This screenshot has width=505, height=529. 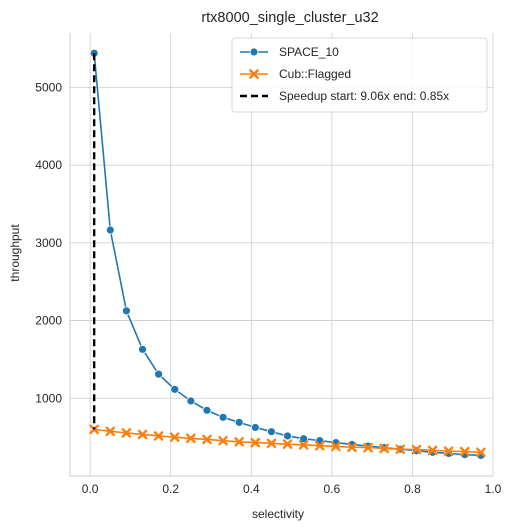 I want to click on y-tick-label: 2000, so click(x=48, y=321).